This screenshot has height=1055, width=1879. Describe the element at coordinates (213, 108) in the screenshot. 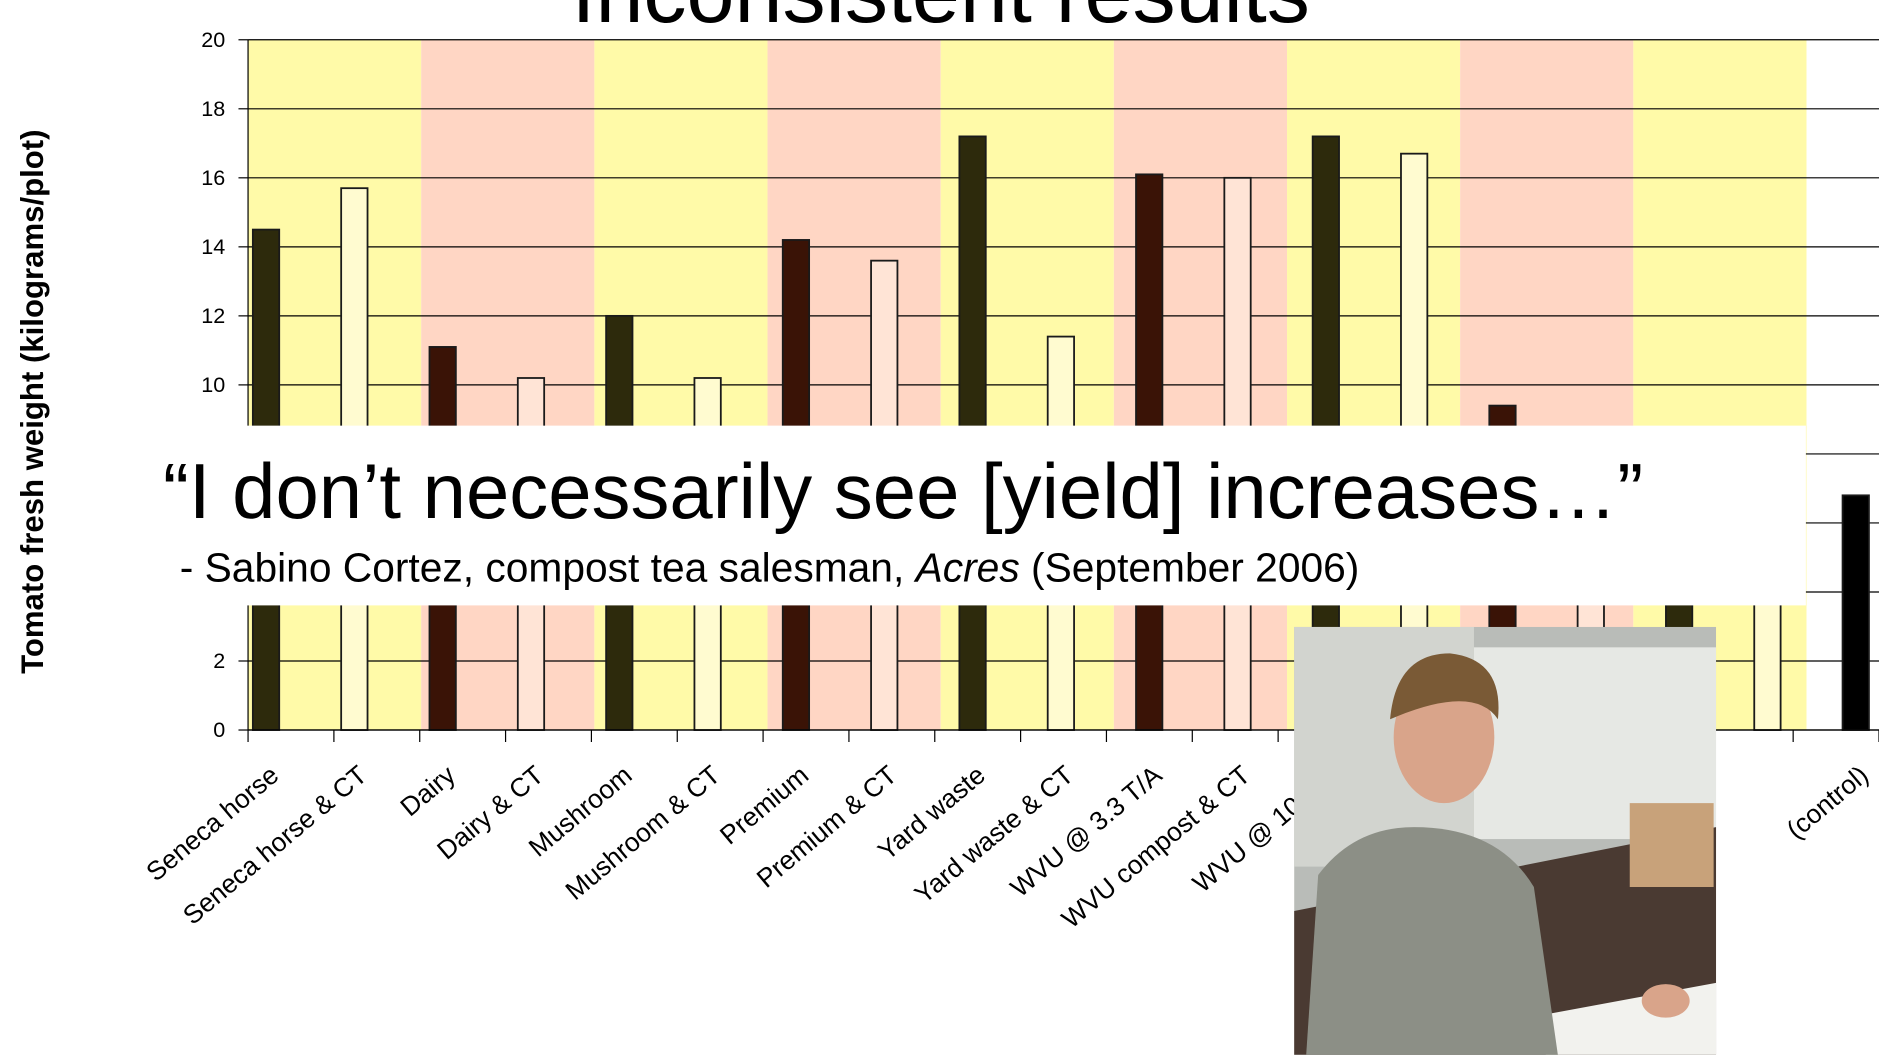

I see `y-tick-label: 18` at that location.